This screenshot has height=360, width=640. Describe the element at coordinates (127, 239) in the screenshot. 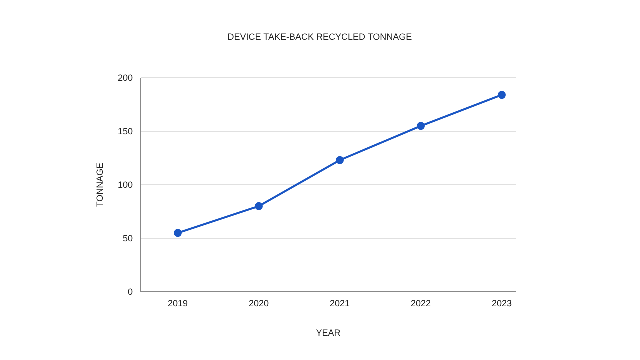

I see `y-tick-label: 50` at that location.